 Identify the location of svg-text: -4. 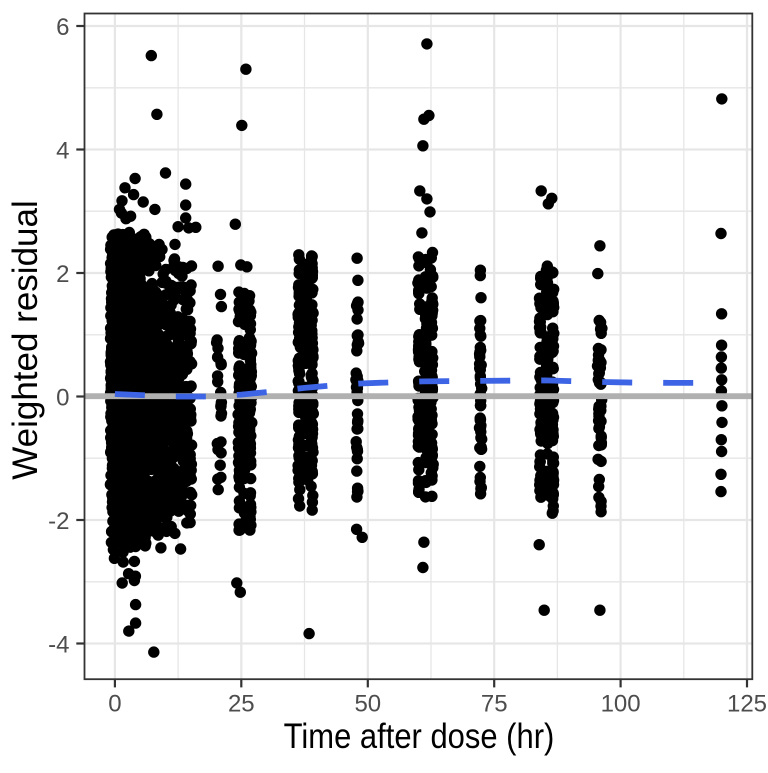
(58, 644).